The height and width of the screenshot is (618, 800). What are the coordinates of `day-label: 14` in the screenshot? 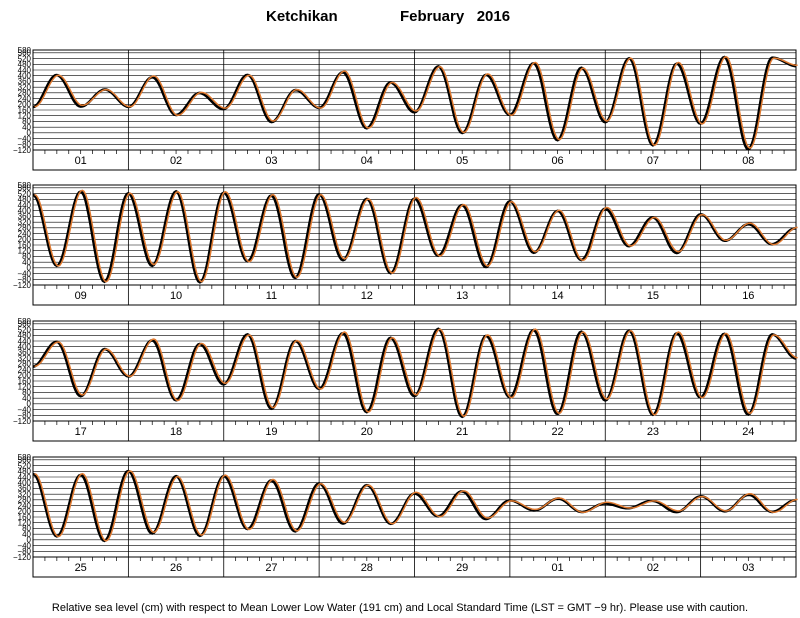 It's located at (557, 296).